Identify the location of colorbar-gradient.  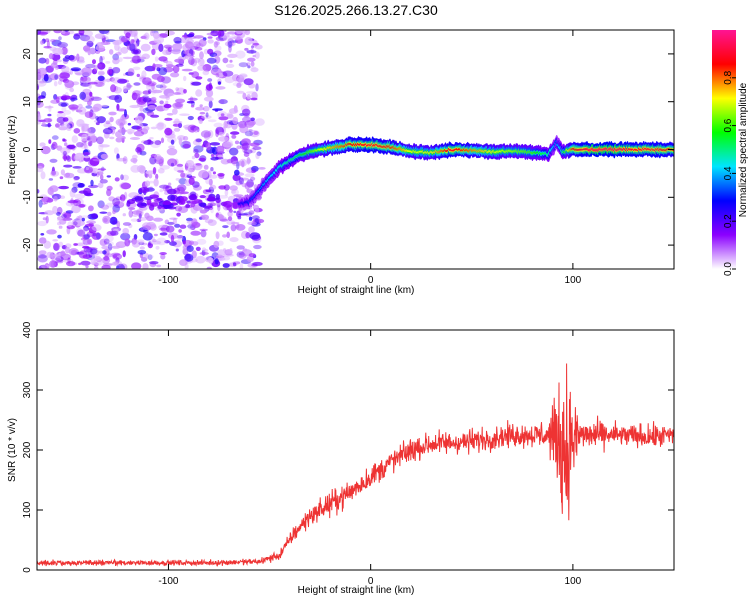
(724, 149).